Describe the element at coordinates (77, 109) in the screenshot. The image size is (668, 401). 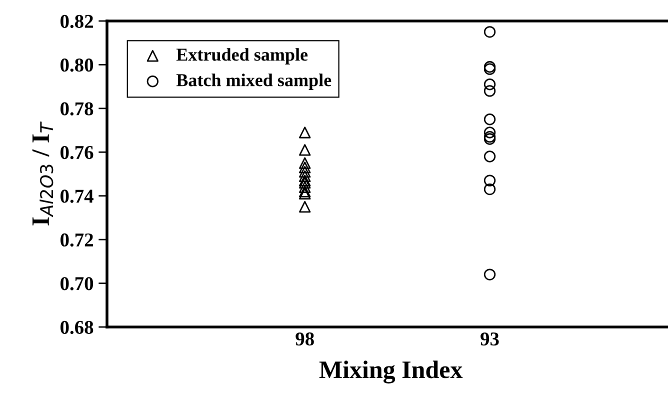
I see `y-tick-label: 0.78` at that location.